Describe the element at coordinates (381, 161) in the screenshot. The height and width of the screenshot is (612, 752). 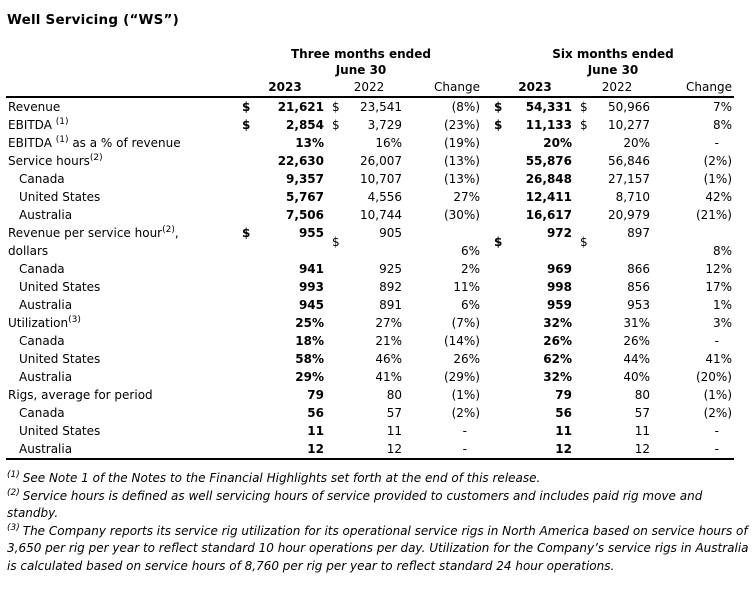
I see `value-cell: 26,007` at that location.